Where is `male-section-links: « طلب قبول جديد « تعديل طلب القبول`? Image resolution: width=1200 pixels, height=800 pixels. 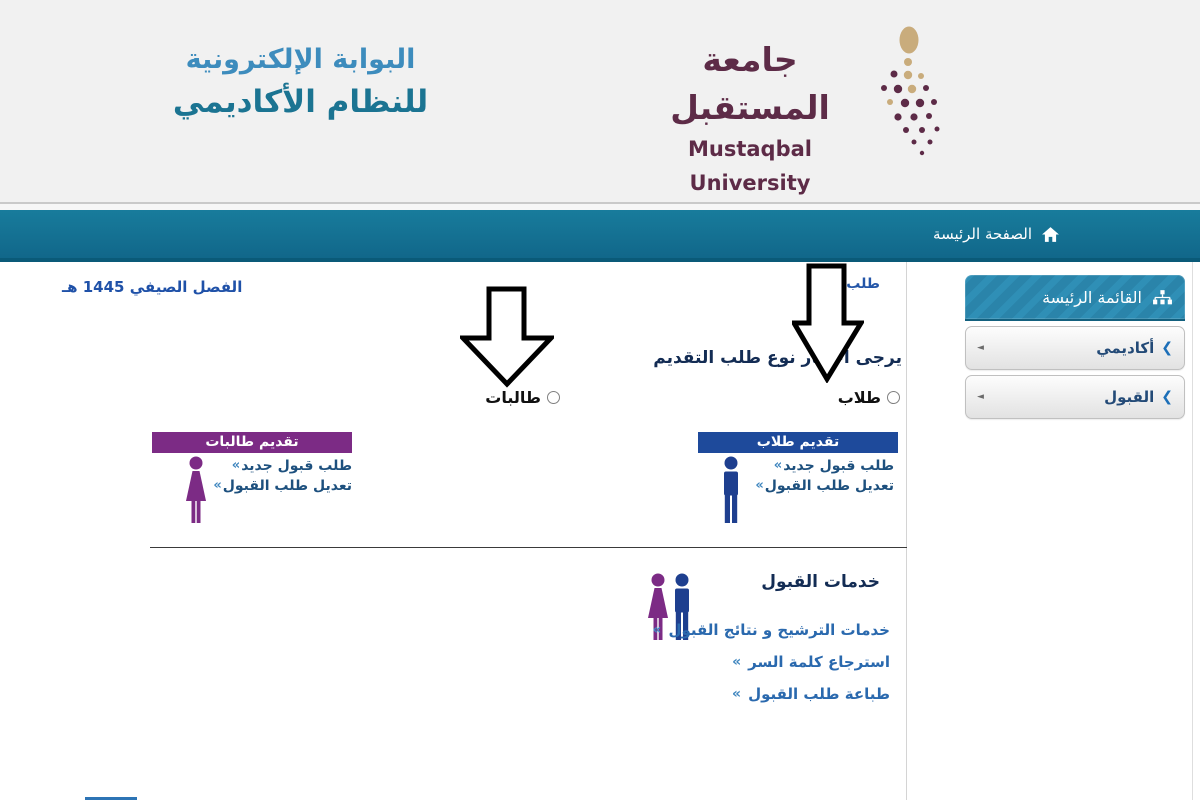 male-section-links: « طلب قبول جديد « تعديل طلب القبول is located at coordinates (824, 476).